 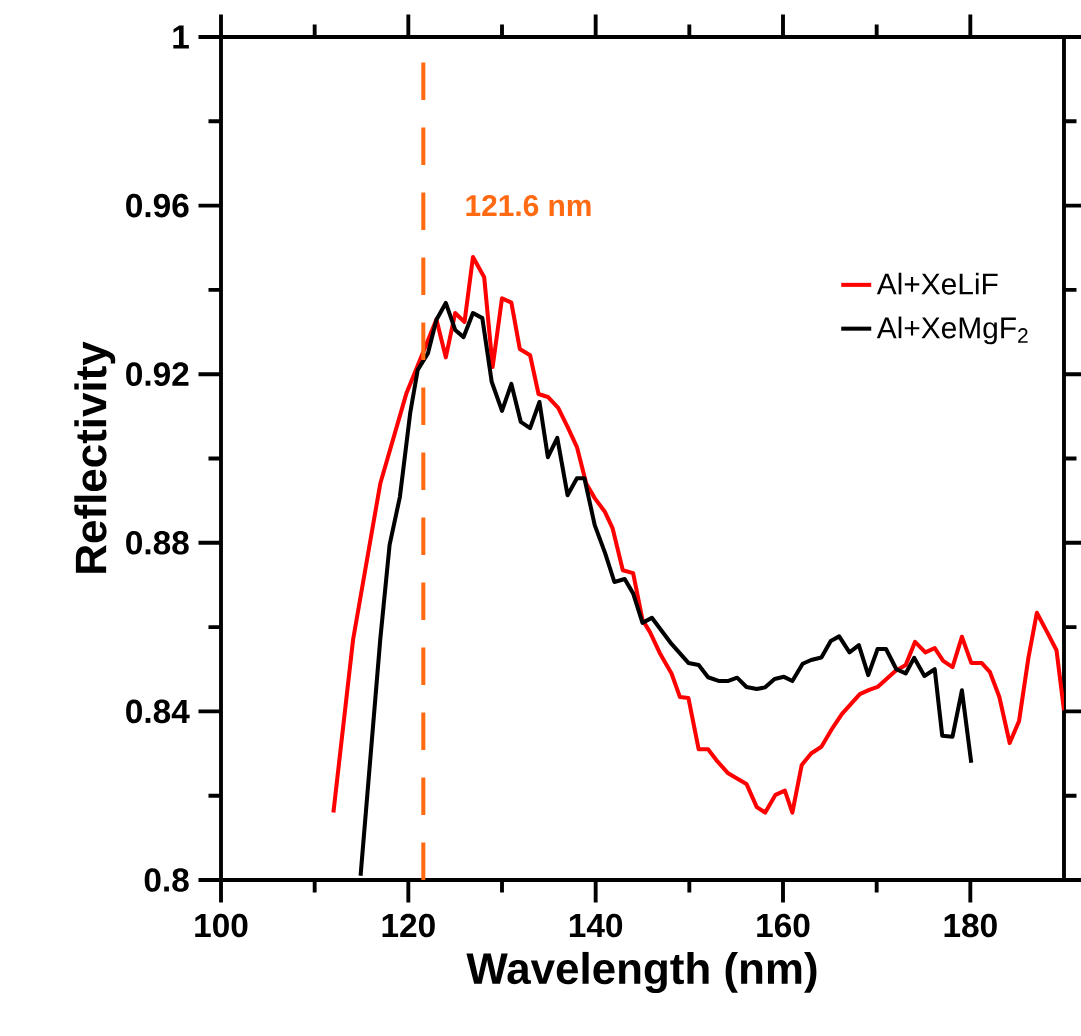 What do you see at coordinates (937, 283) in the screenshot?
I see `legend-label: Al+XeLiF` at bounding box center [937, 283].